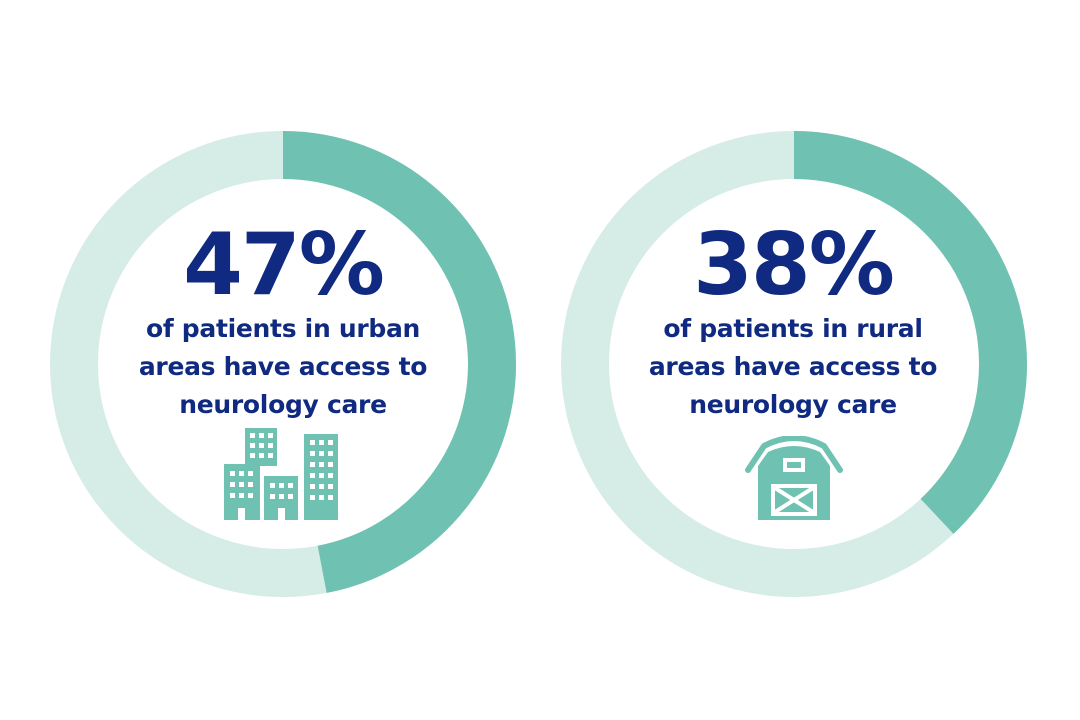 Image resolution: width=1080 pixels, height=720 pixels. I want to click on city-buildings-icon, so click(281, 474).